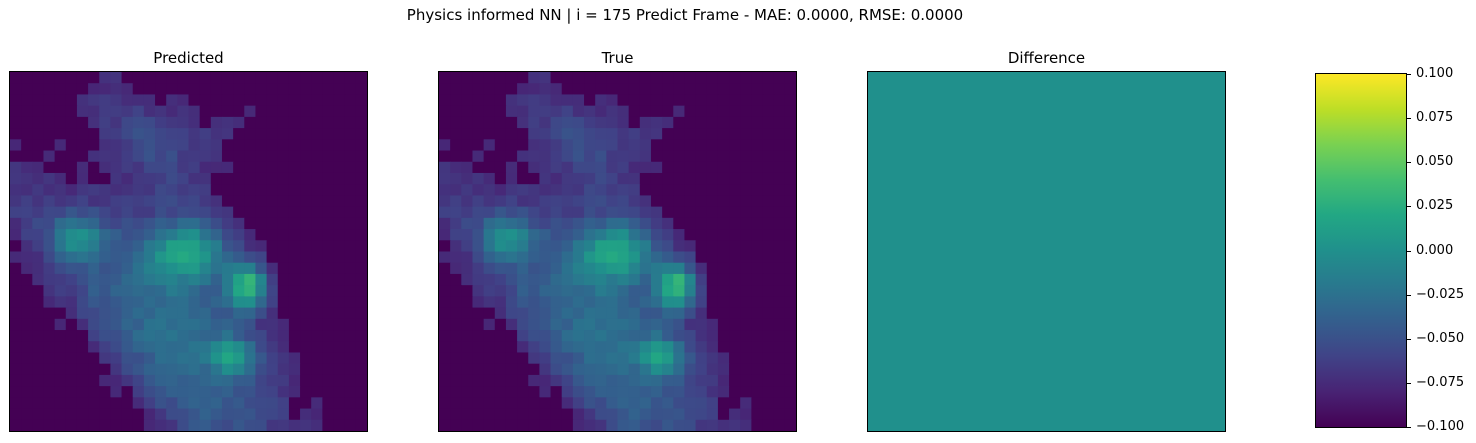 The width and height of the screenshot is (1476, 443). I want to click on colorbar-tick-label: 0.025, so click(1435, 206).